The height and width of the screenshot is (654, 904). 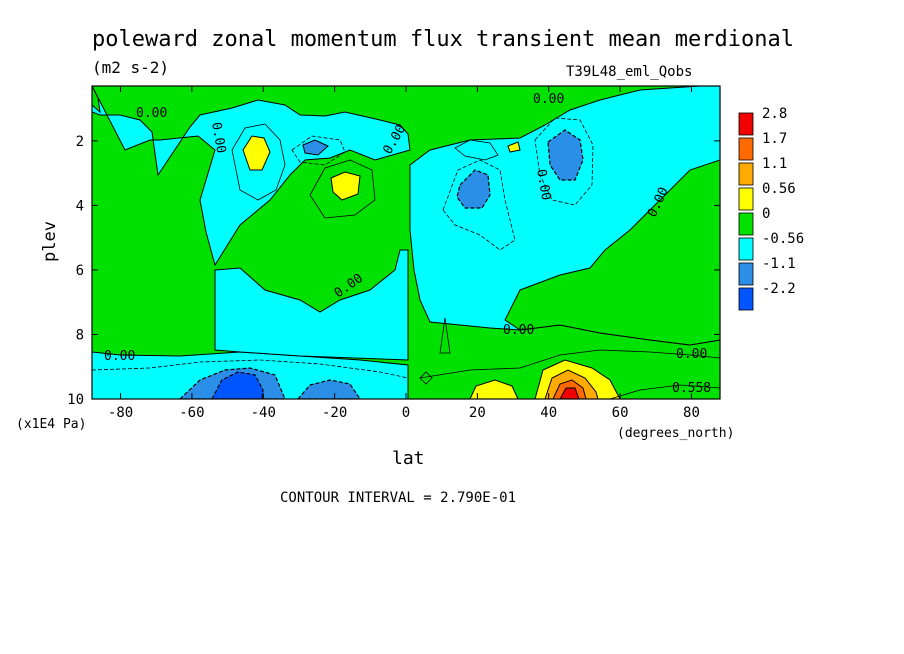 I want to click on contour-label: 0.558, so click(x=691, y=388).